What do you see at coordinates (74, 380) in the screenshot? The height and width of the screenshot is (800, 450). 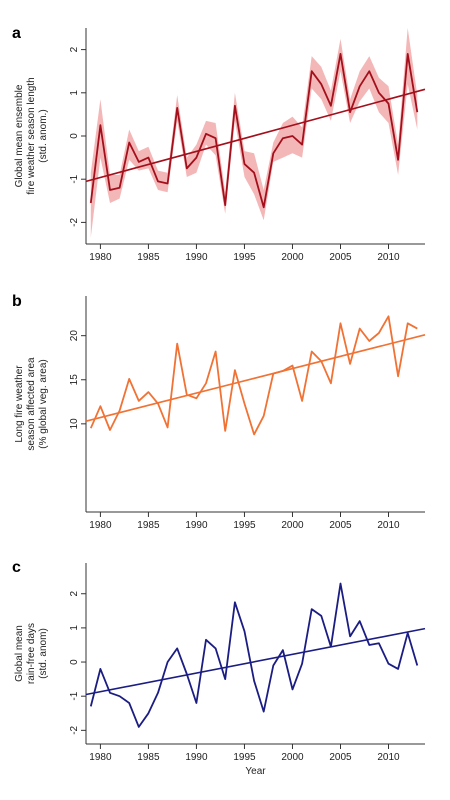 I see `y-tick-label: 15` at bounding box center [74, 380].